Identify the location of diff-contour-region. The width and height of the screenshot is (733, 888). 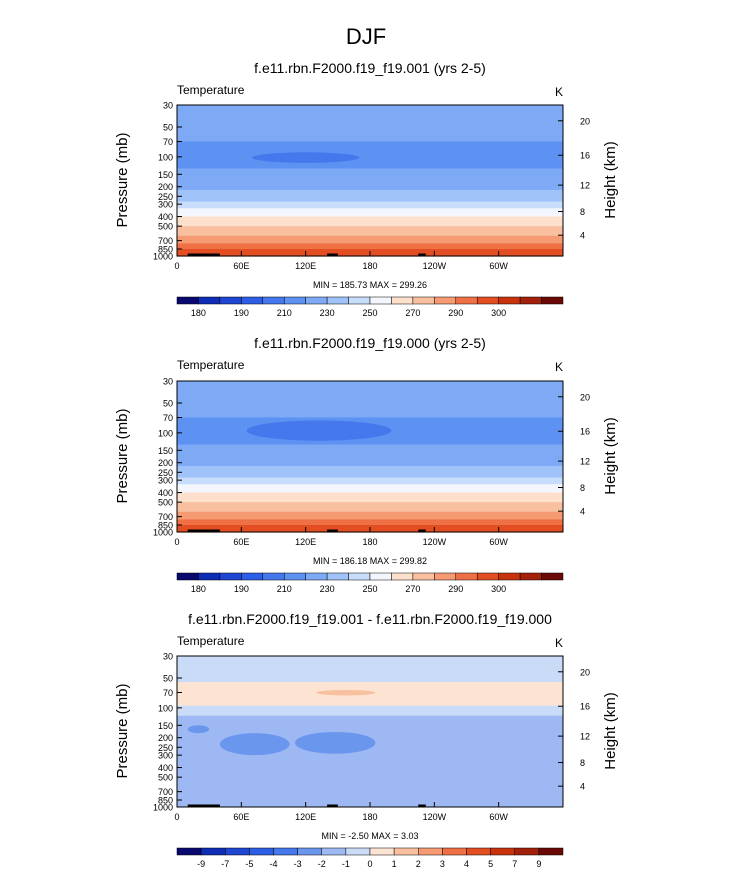
(335, 742).